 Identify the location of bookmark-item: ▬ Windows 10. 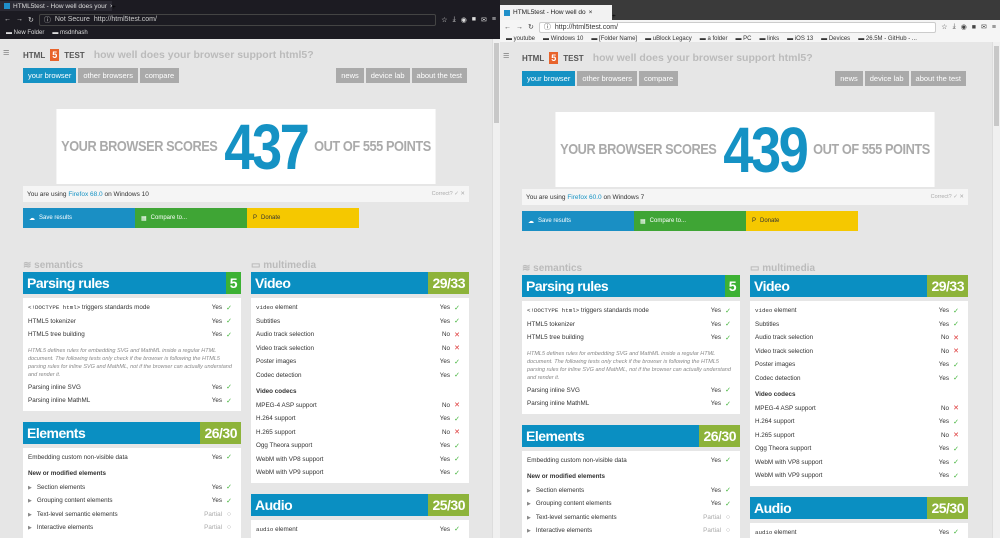
(563, 39).